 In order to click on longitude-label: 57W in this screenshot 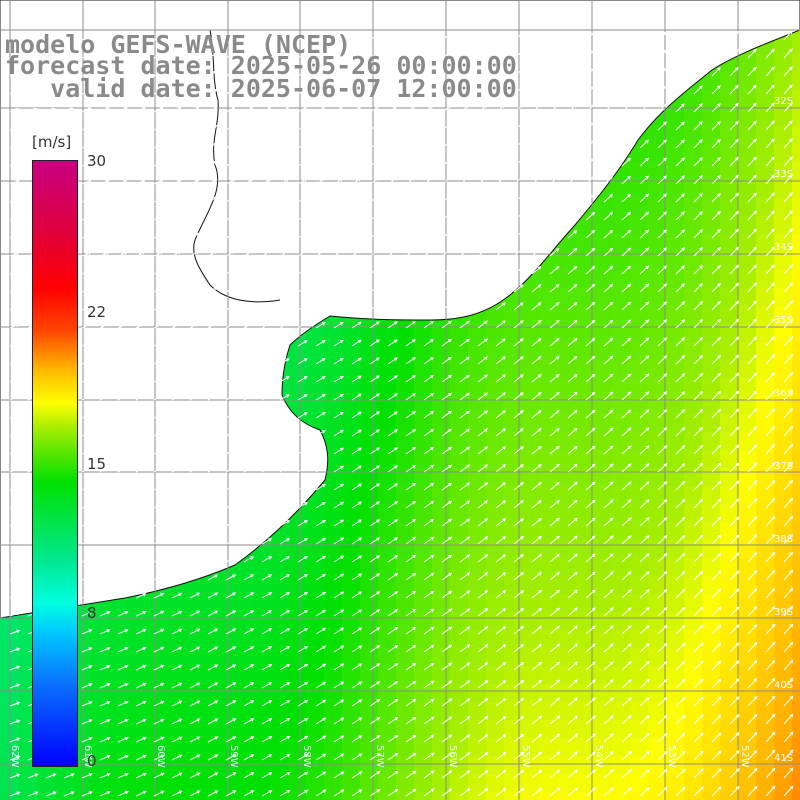, I will do `click(379, 756)`.